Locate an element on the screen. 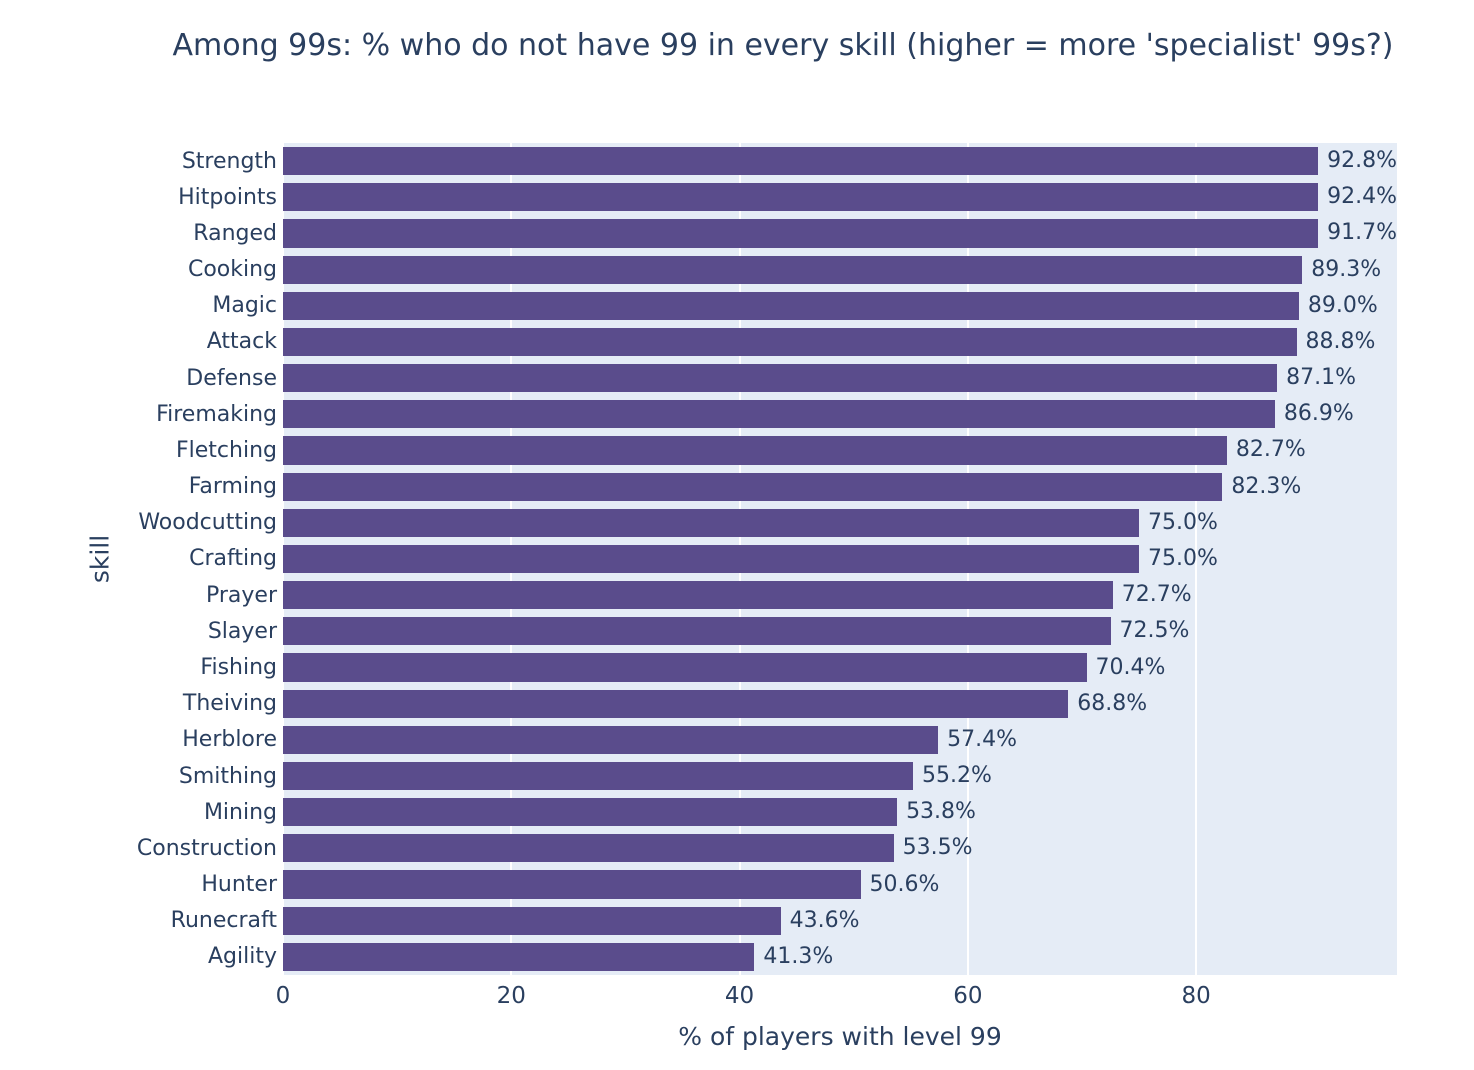  bar-row: 72.7% is located at coordinates (840, 595).